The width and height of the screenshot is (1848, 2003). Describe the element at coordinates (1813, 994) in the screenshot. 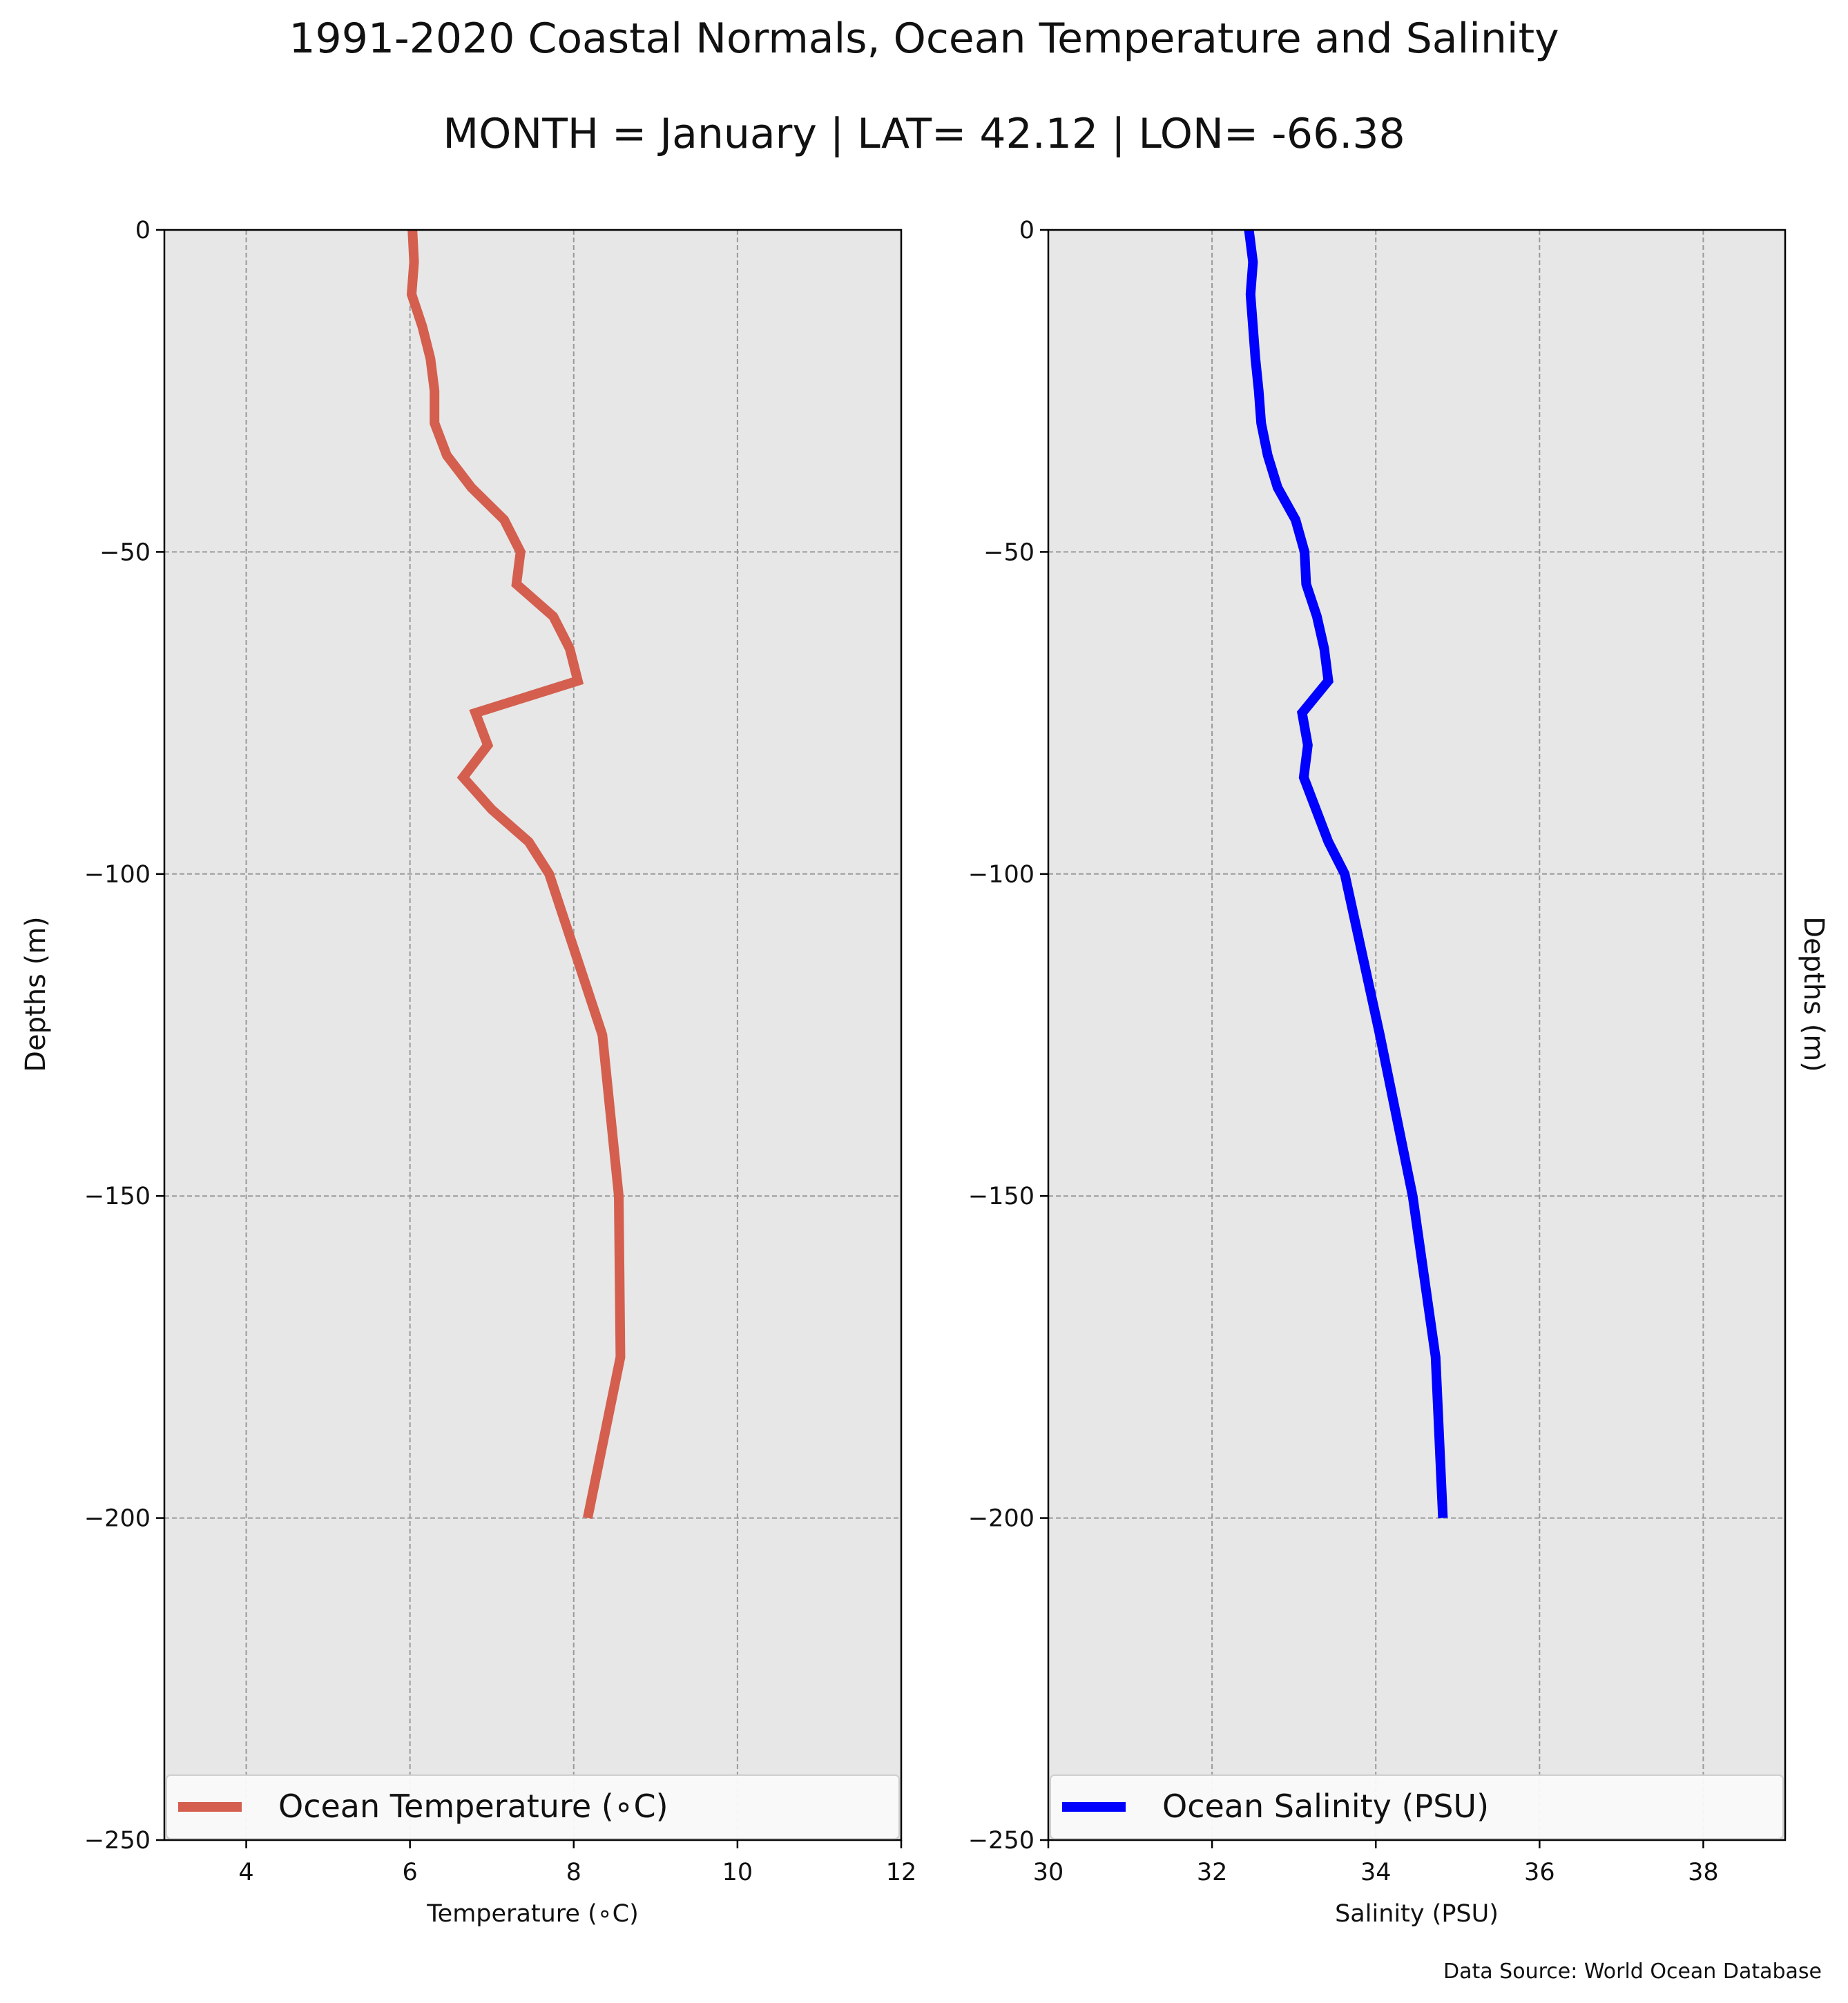

I see `right-y-axis-label: Depths (m)` at that location.